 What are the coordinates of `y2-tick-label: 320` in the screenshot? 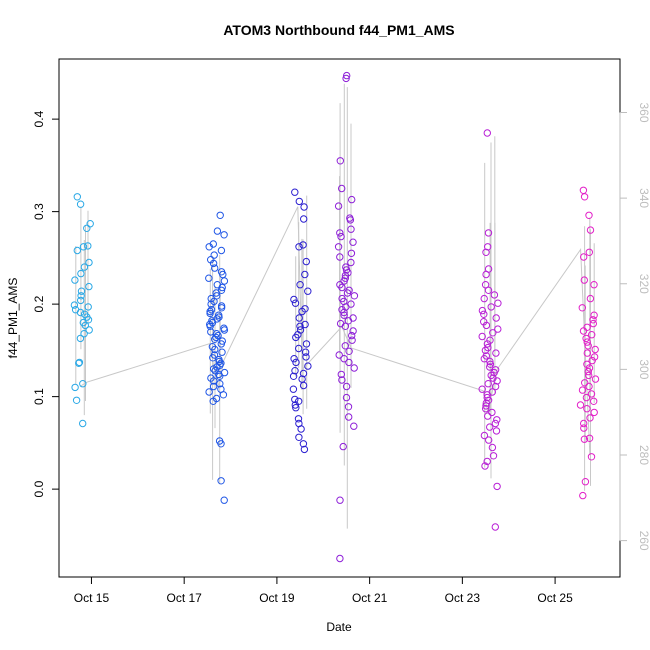 It's located at (643, 284).